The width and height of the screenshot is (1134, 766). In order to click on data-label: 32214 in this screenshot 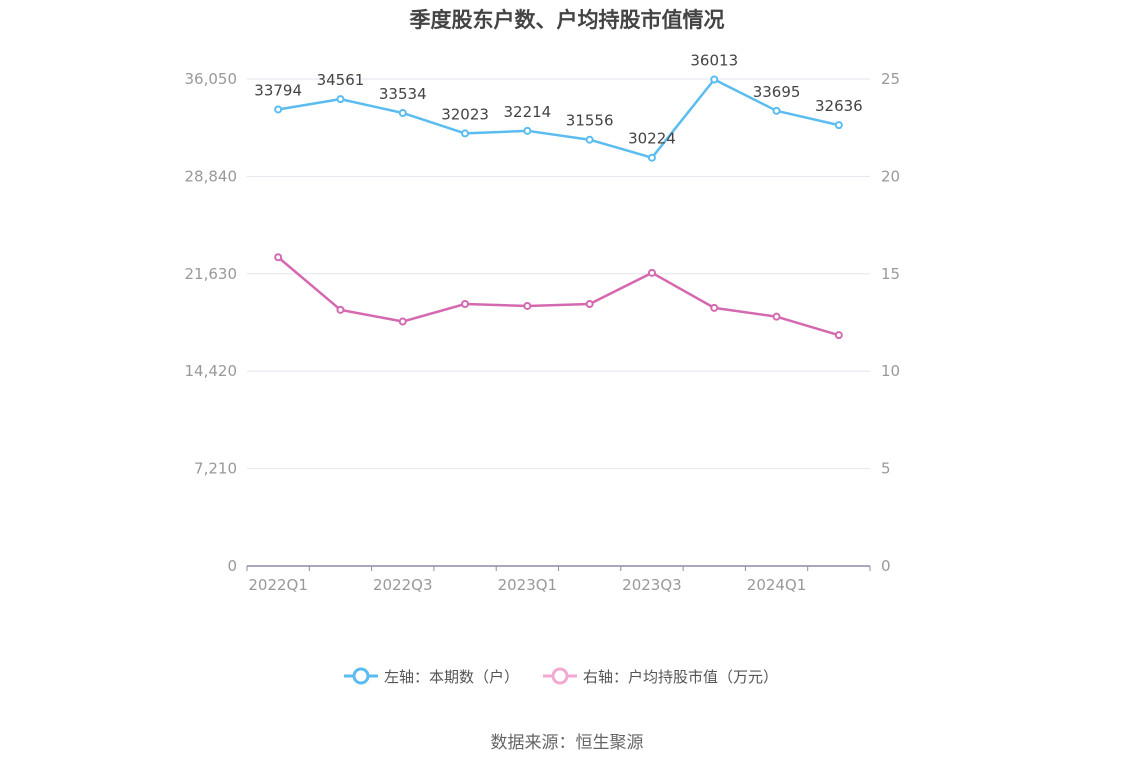, I will do `click(527, 112)`.